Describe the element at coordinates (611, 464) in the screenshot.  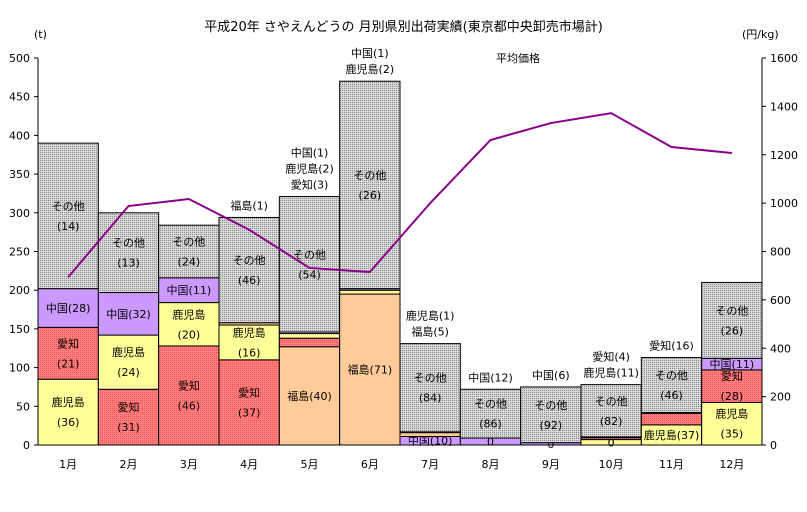
I see `x-tick-label: 10月` at that location.